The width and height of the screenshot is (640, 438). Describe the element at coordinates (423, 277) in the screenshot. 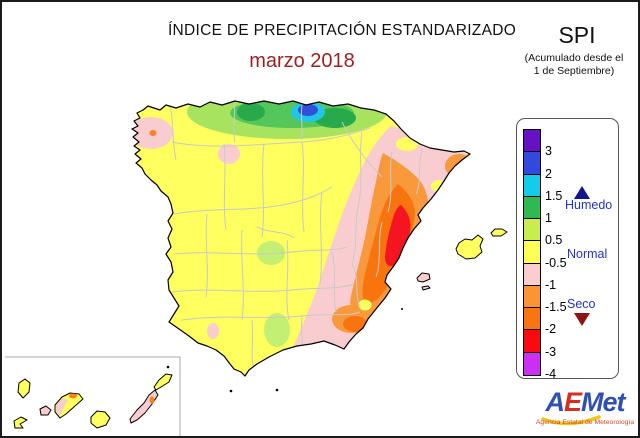

I see `ibiza-island` at that location.